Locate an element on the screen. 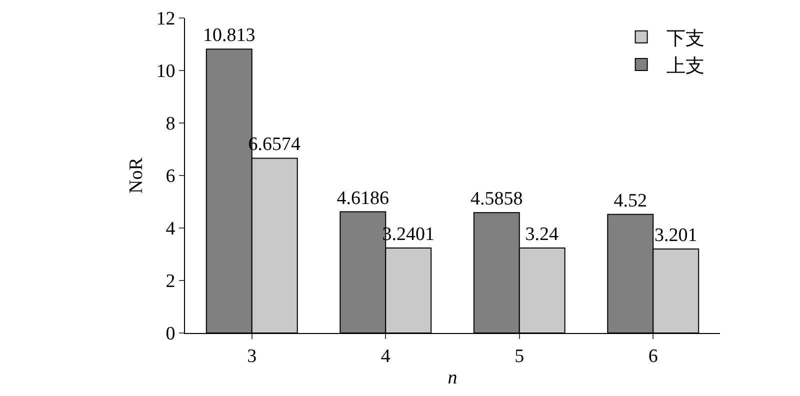 The height and width of the screenshot is (396, 800). data-label: 10.813 is located at coordinates (229, 35).